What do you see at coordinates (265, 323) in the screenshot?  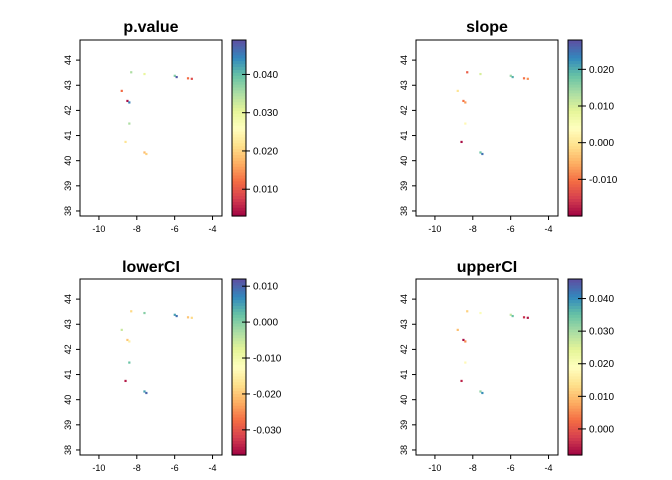 I see `colorbar-tick-label: 0.000` at bounding box center [265, 323].